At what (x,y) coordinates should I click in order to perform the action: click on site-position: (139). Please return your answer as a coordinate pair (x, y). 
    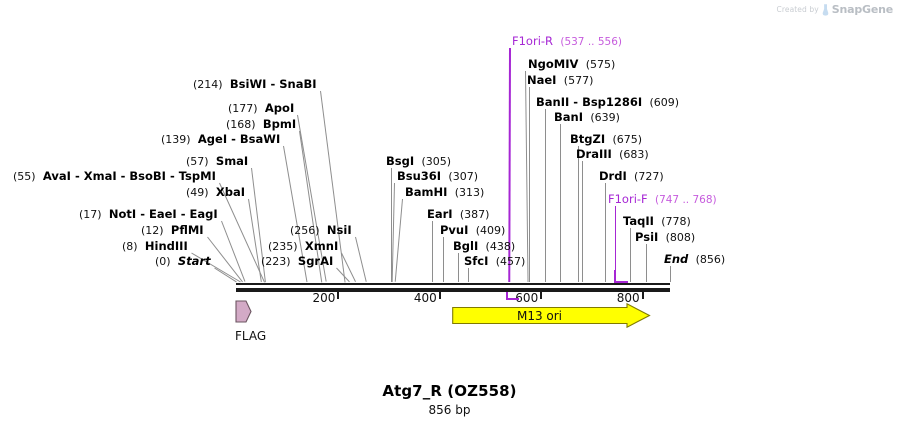
    Looking at the image, I should click on (176, 139).